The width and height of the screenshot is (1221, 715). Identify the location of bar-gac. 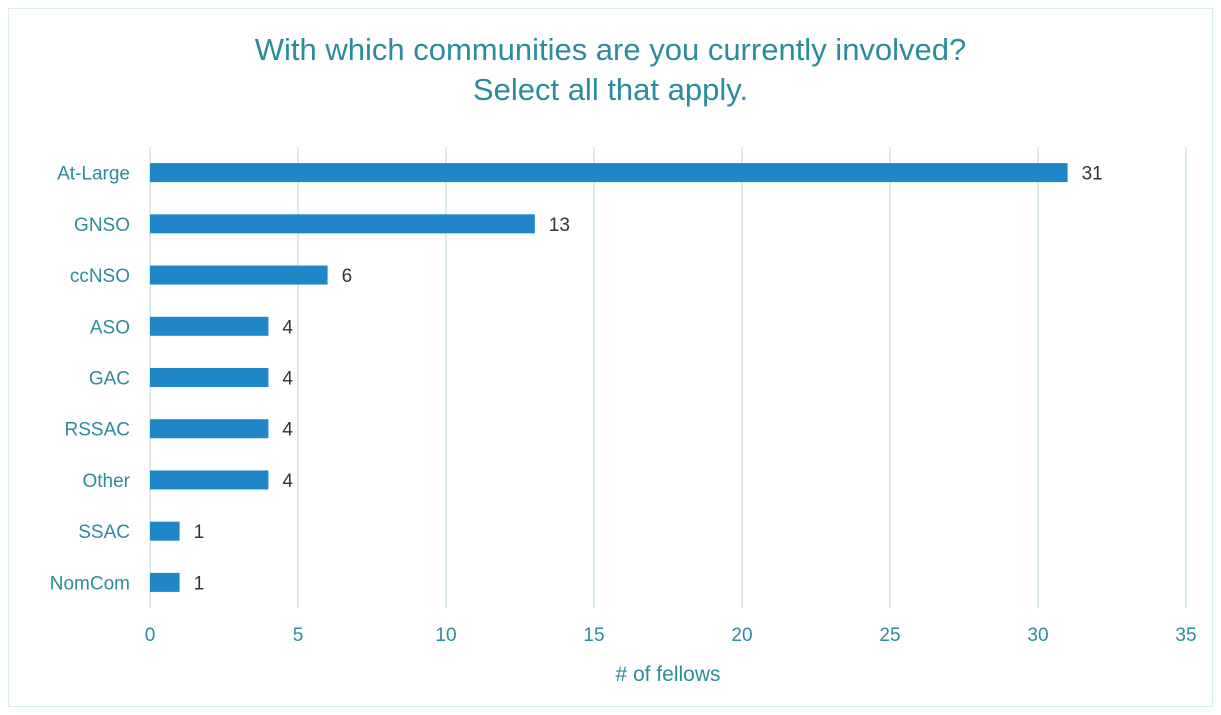
(209, 377).